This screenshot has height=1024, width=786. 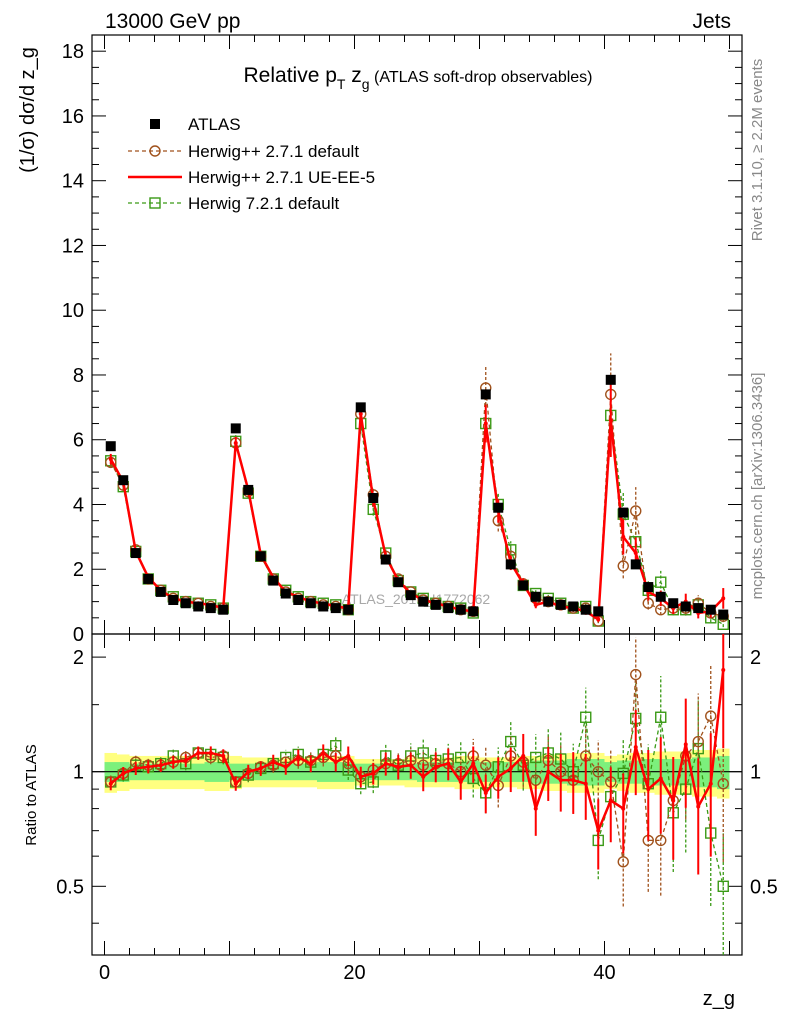 I want to click on title-mid: z, so click(x=353, y=75).